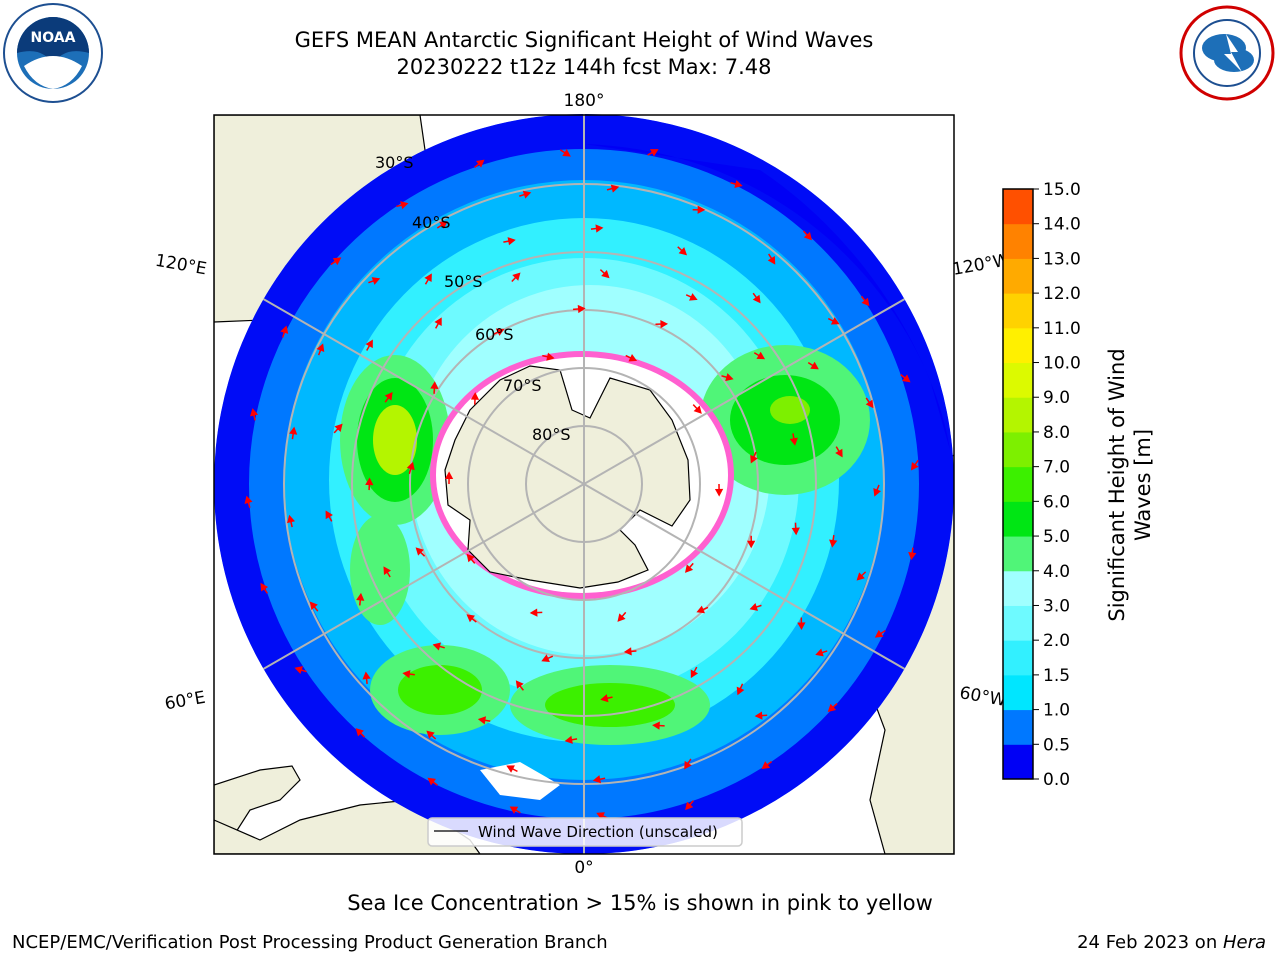  What do you see at coordinates (551, 434) in the screenshot?
I see `lat-label-80s: 80°S` at bounding box center [551, 434].